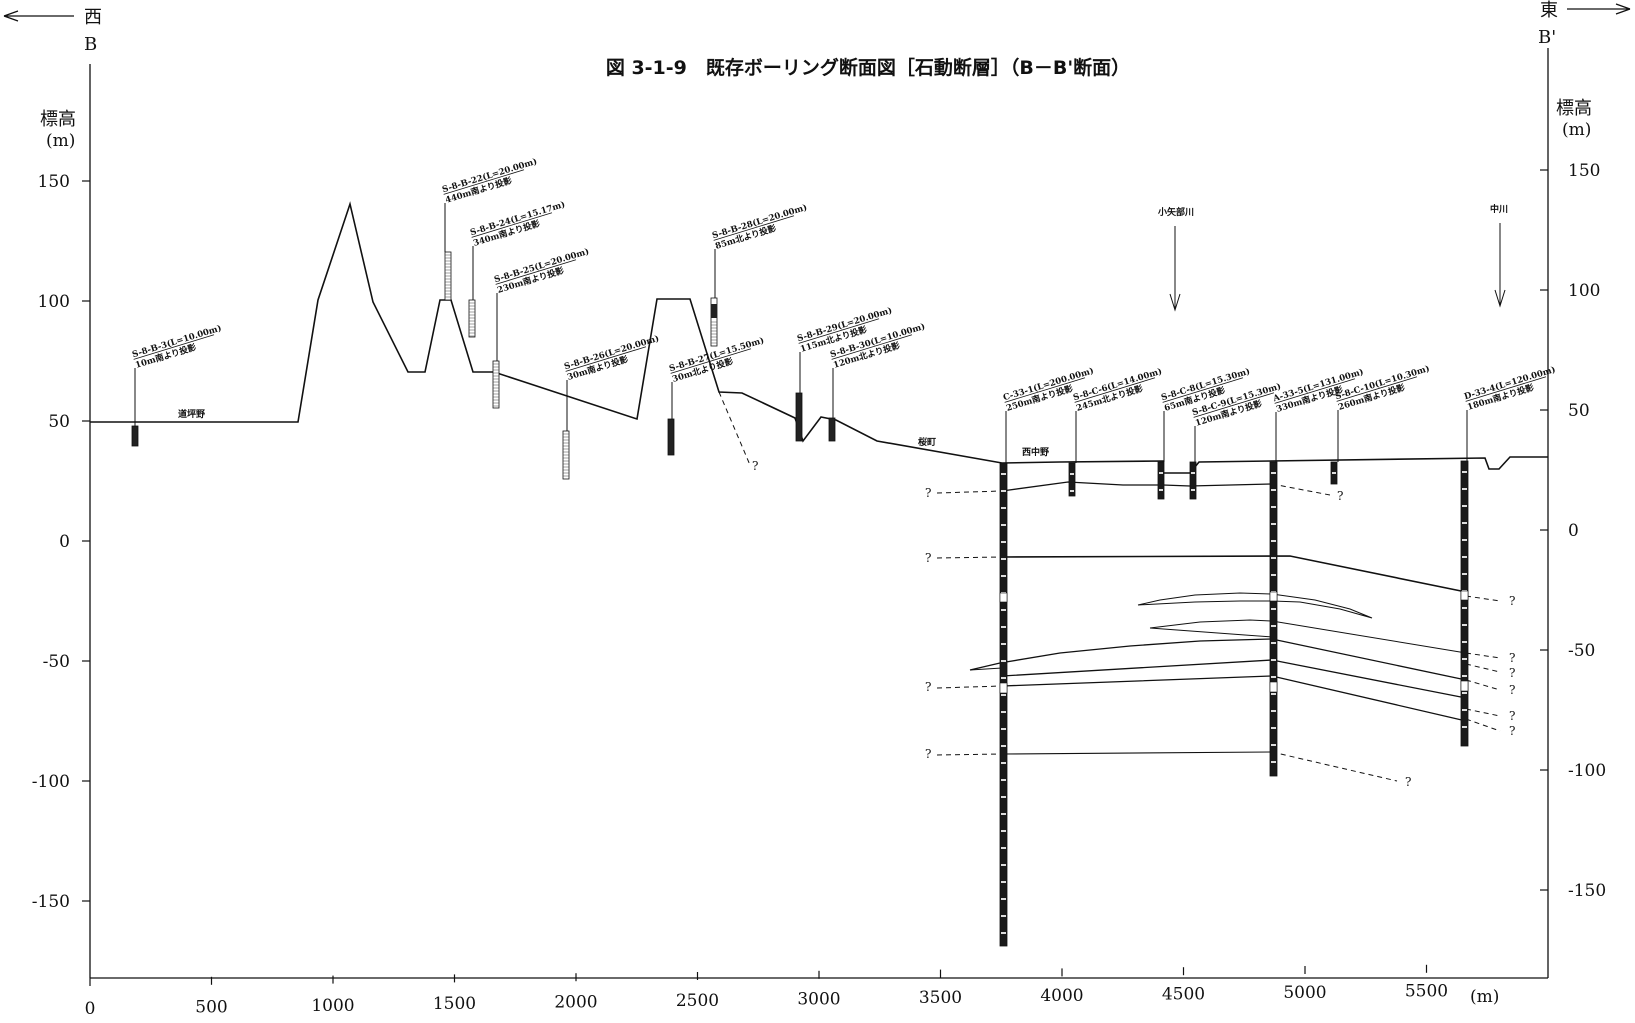 This screenshot has width=1635, height=1023. What do you see at coordinates (1035, 452) in the screenshot?
I see `place-nishinakano: 西中野` at bounding box center [1035, 452].